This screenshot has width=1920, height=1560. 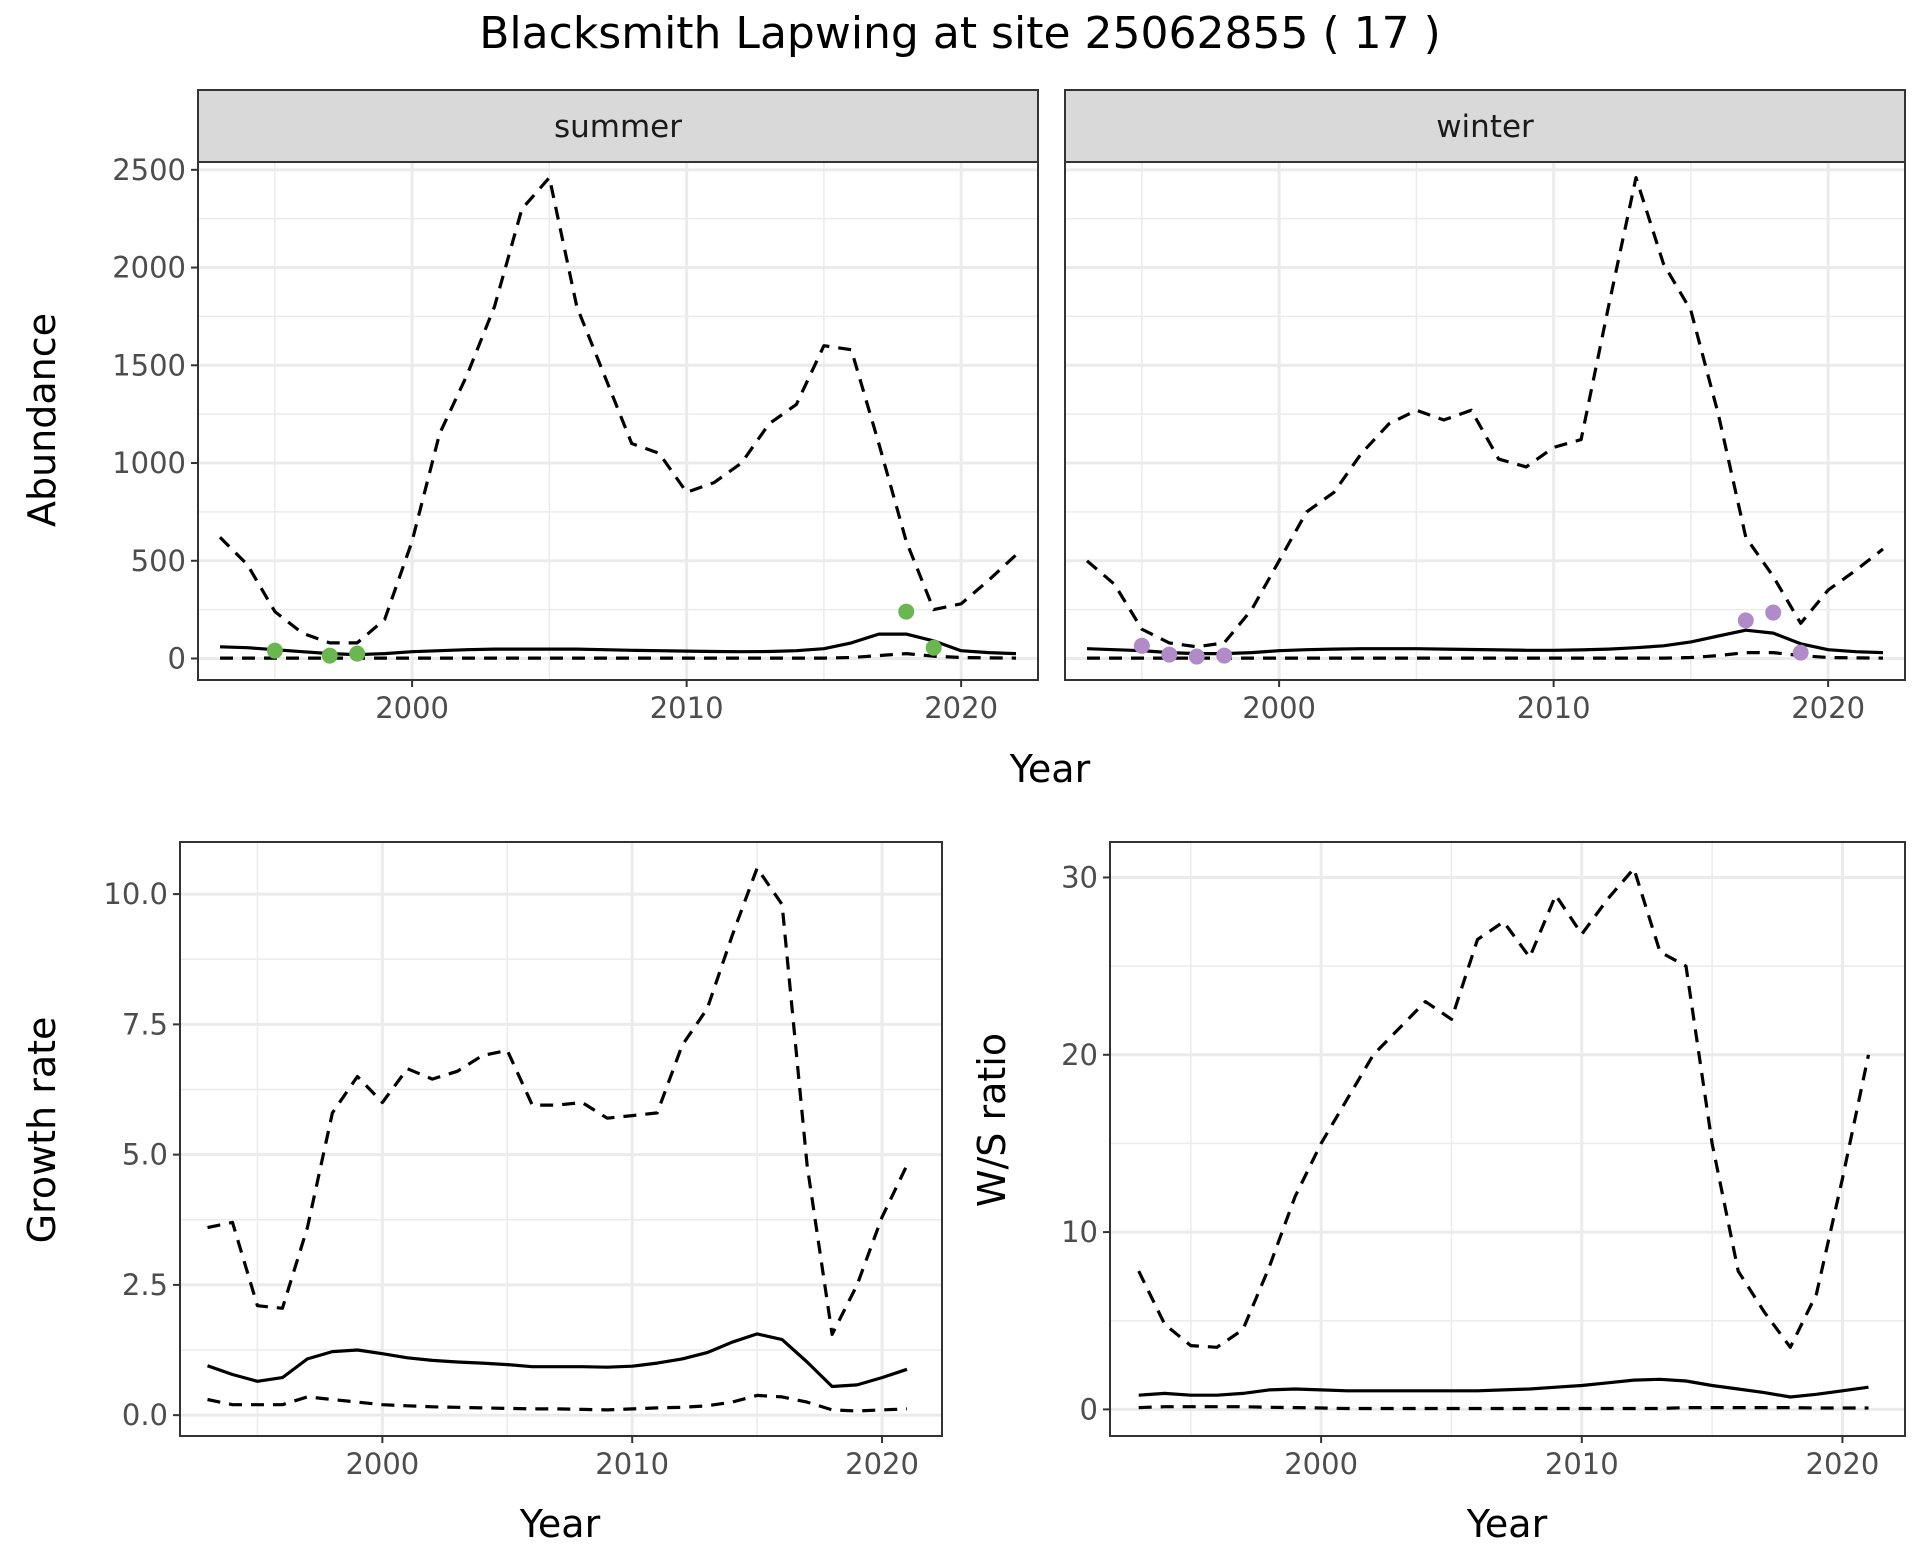 What do you see at coordinates (145, 1285) in the screenshot?
I see `growth-rate-y-tick-label: 2.5` at bounding box center [145, 1285].